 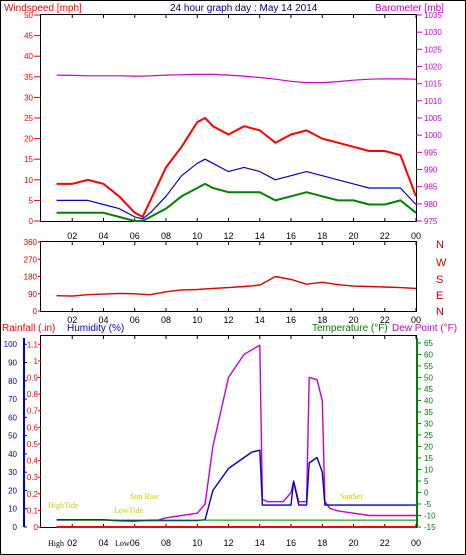 I want to click on y-tick-label: 990, so click(x=431, y=170).